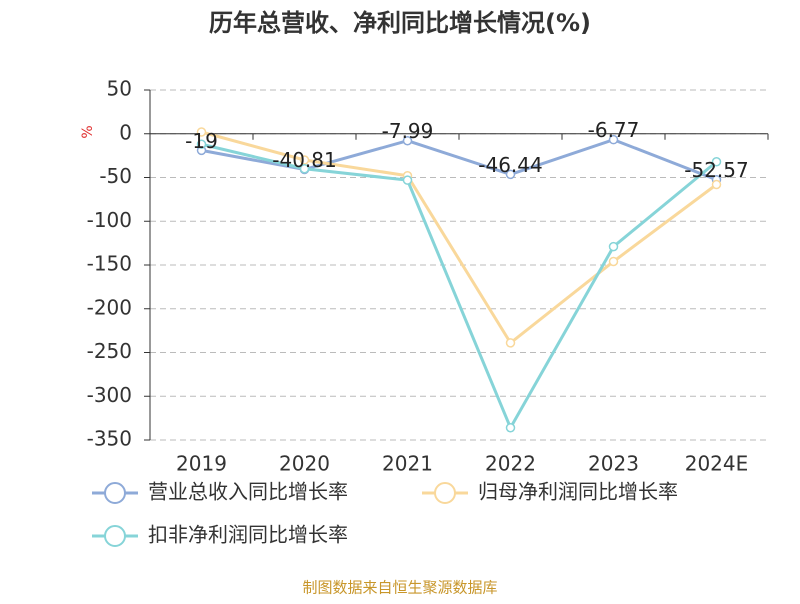  I want to click on legend-label: 营业总收入同比增长率, so click(248, 492).